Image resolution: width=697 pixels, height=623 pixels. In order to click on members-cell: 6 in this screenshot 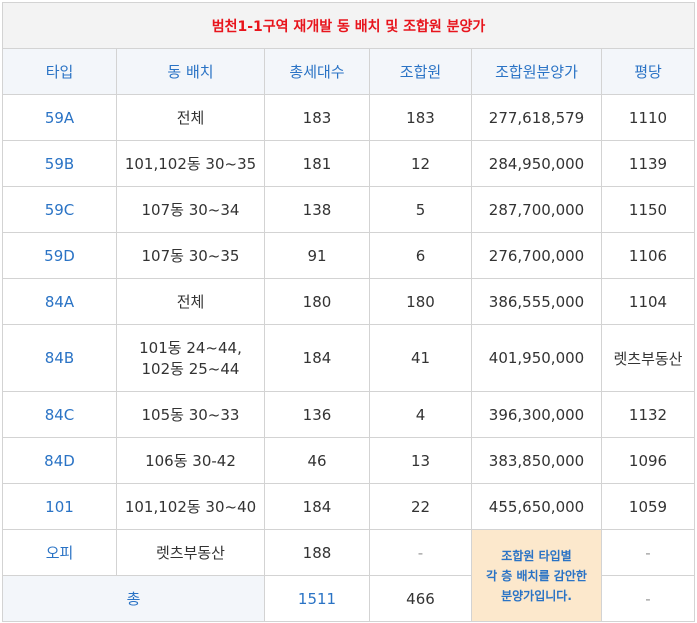, I will do `click(420, 255)`.